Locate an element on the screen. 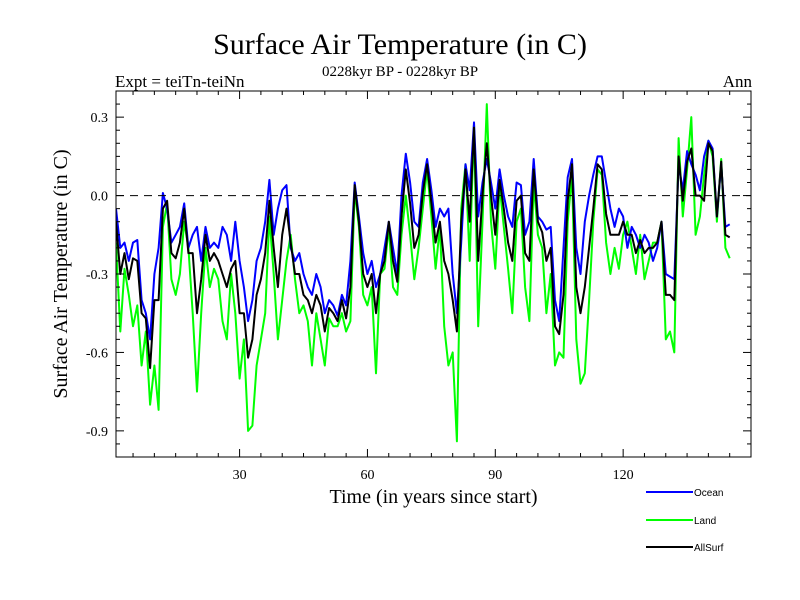  chart-subtitle: 0228kyr BP - 0228kyr BP is located at coordinates (400, 72).